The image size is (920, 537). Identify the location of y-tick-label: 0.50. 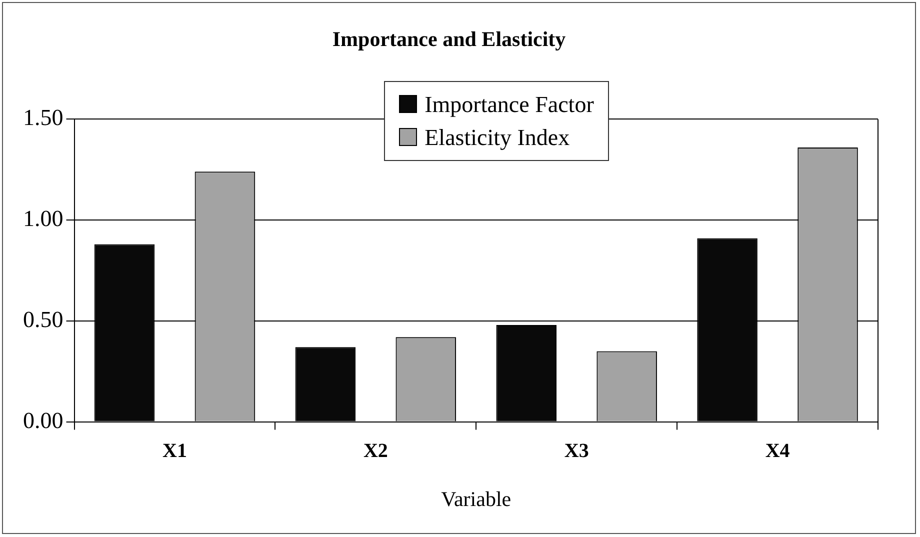
(43, 319).